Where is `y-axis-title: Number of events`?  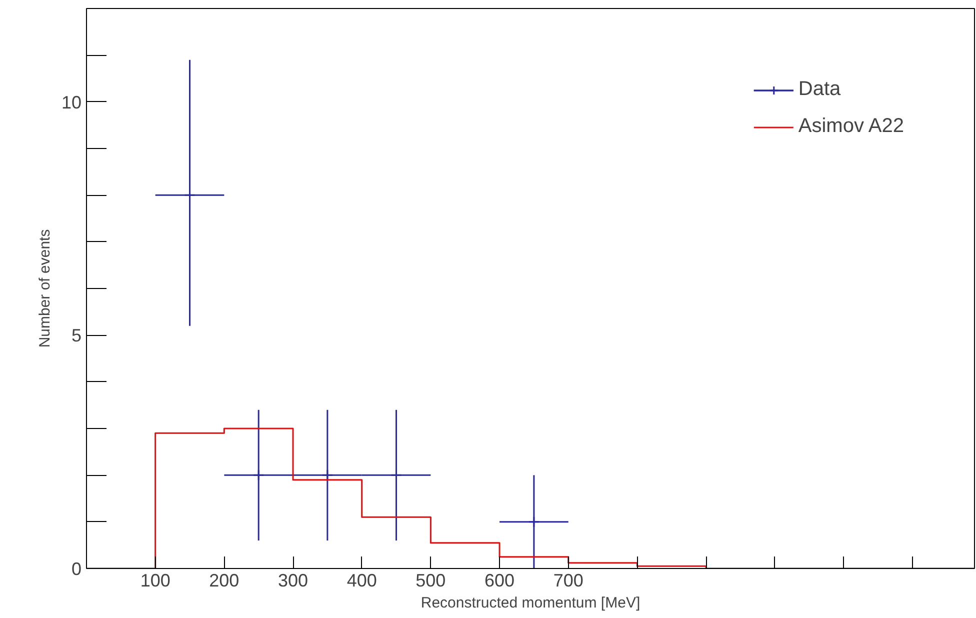
y-axis-title: Number of events is located at coordinates (45, 288).